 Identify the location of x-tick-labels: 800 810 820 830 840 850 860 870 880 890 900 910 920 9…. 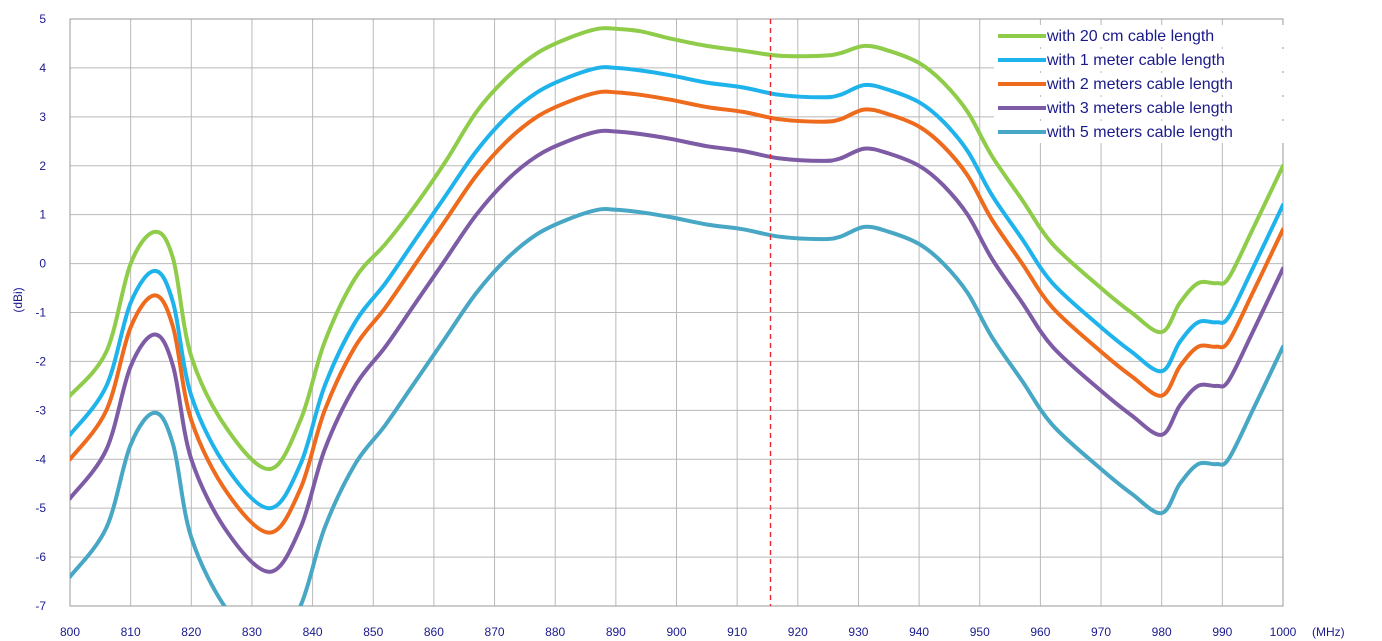
(678, 632).